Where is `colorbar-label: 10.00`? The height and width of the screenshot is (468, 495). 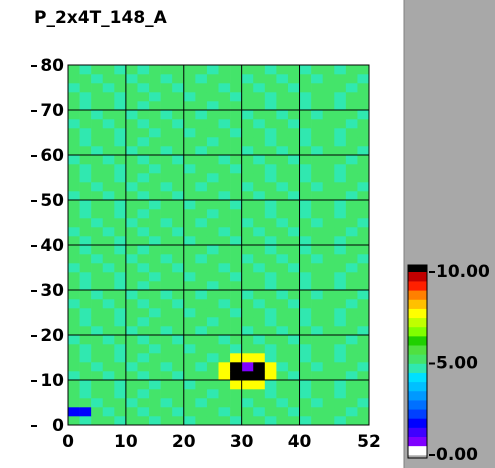 colorbar-label: 10.00 is located at coordinates (463, 272).